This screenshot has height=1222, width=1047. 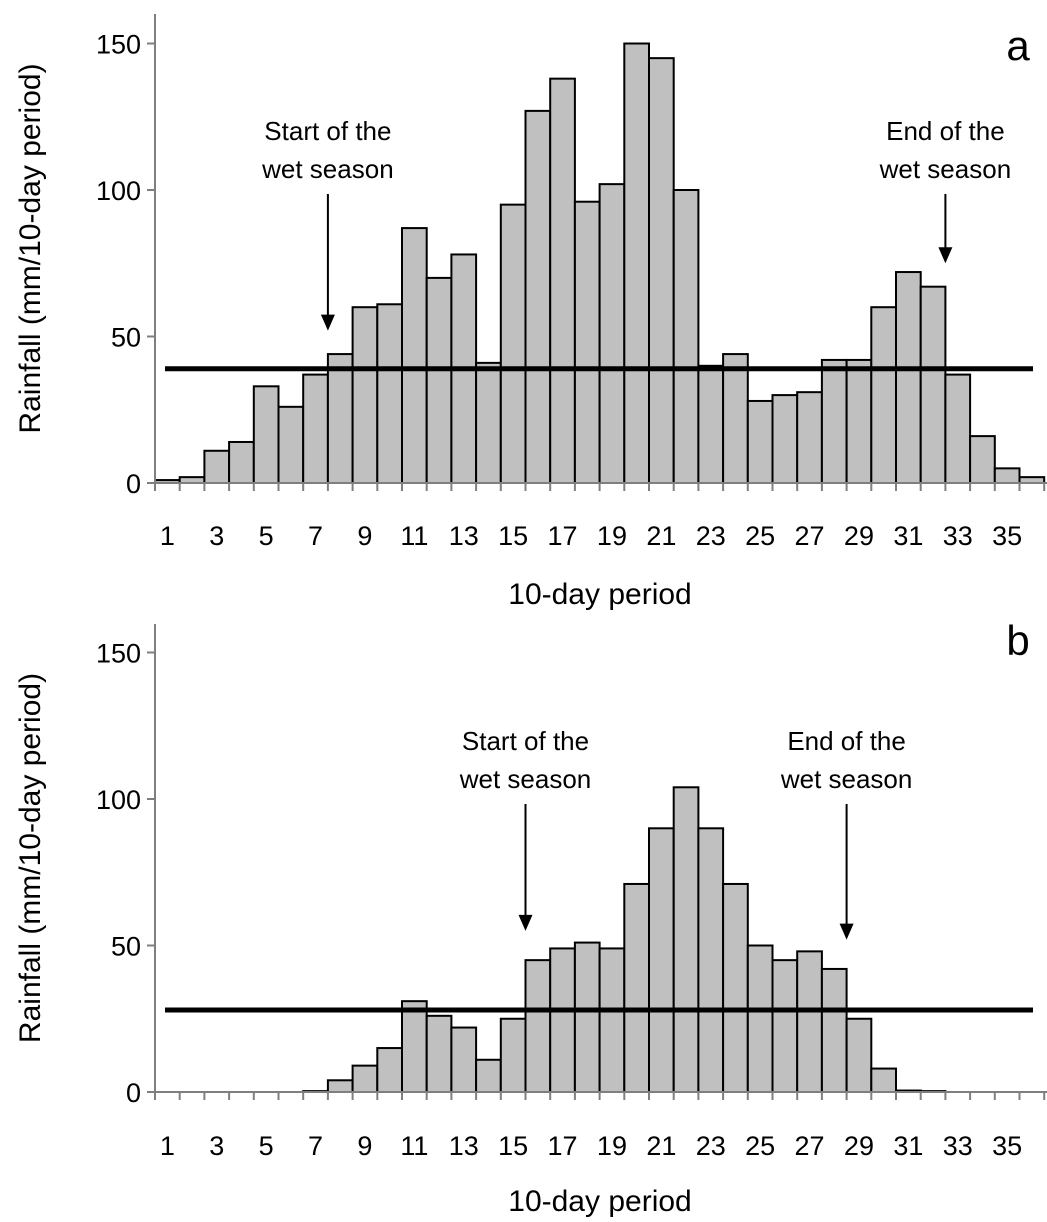 I want to click on panel-label: b, so click(x=1017, y=640).